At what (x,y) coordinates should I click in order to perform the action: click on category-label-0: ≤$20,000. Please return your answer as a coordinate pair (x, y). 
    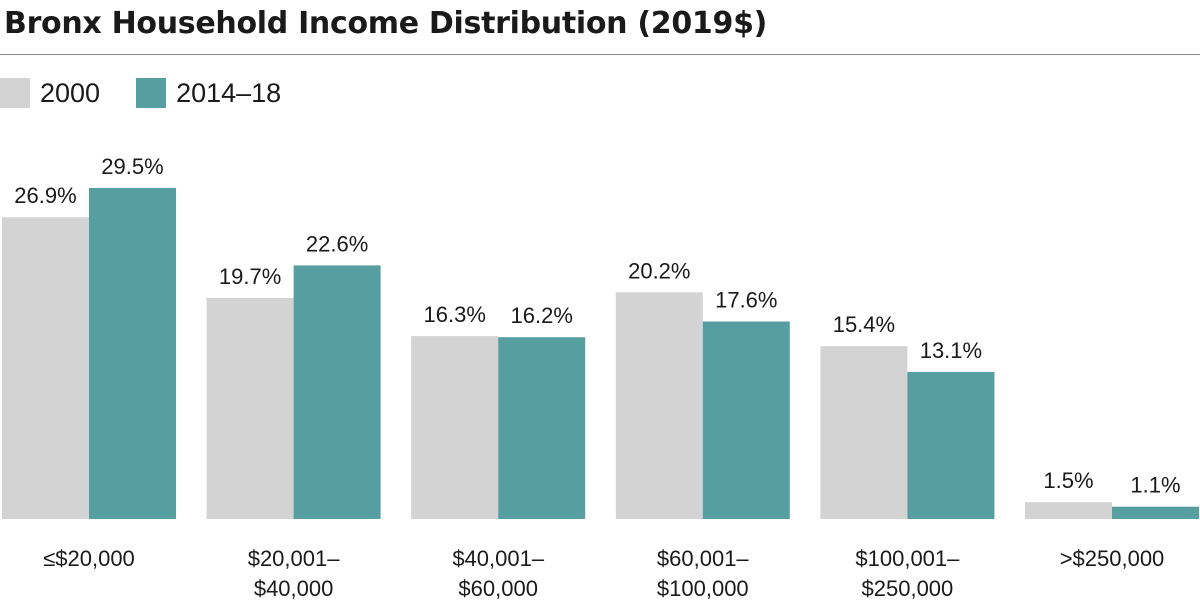
    Looking at the image, I should click on (89, 558).